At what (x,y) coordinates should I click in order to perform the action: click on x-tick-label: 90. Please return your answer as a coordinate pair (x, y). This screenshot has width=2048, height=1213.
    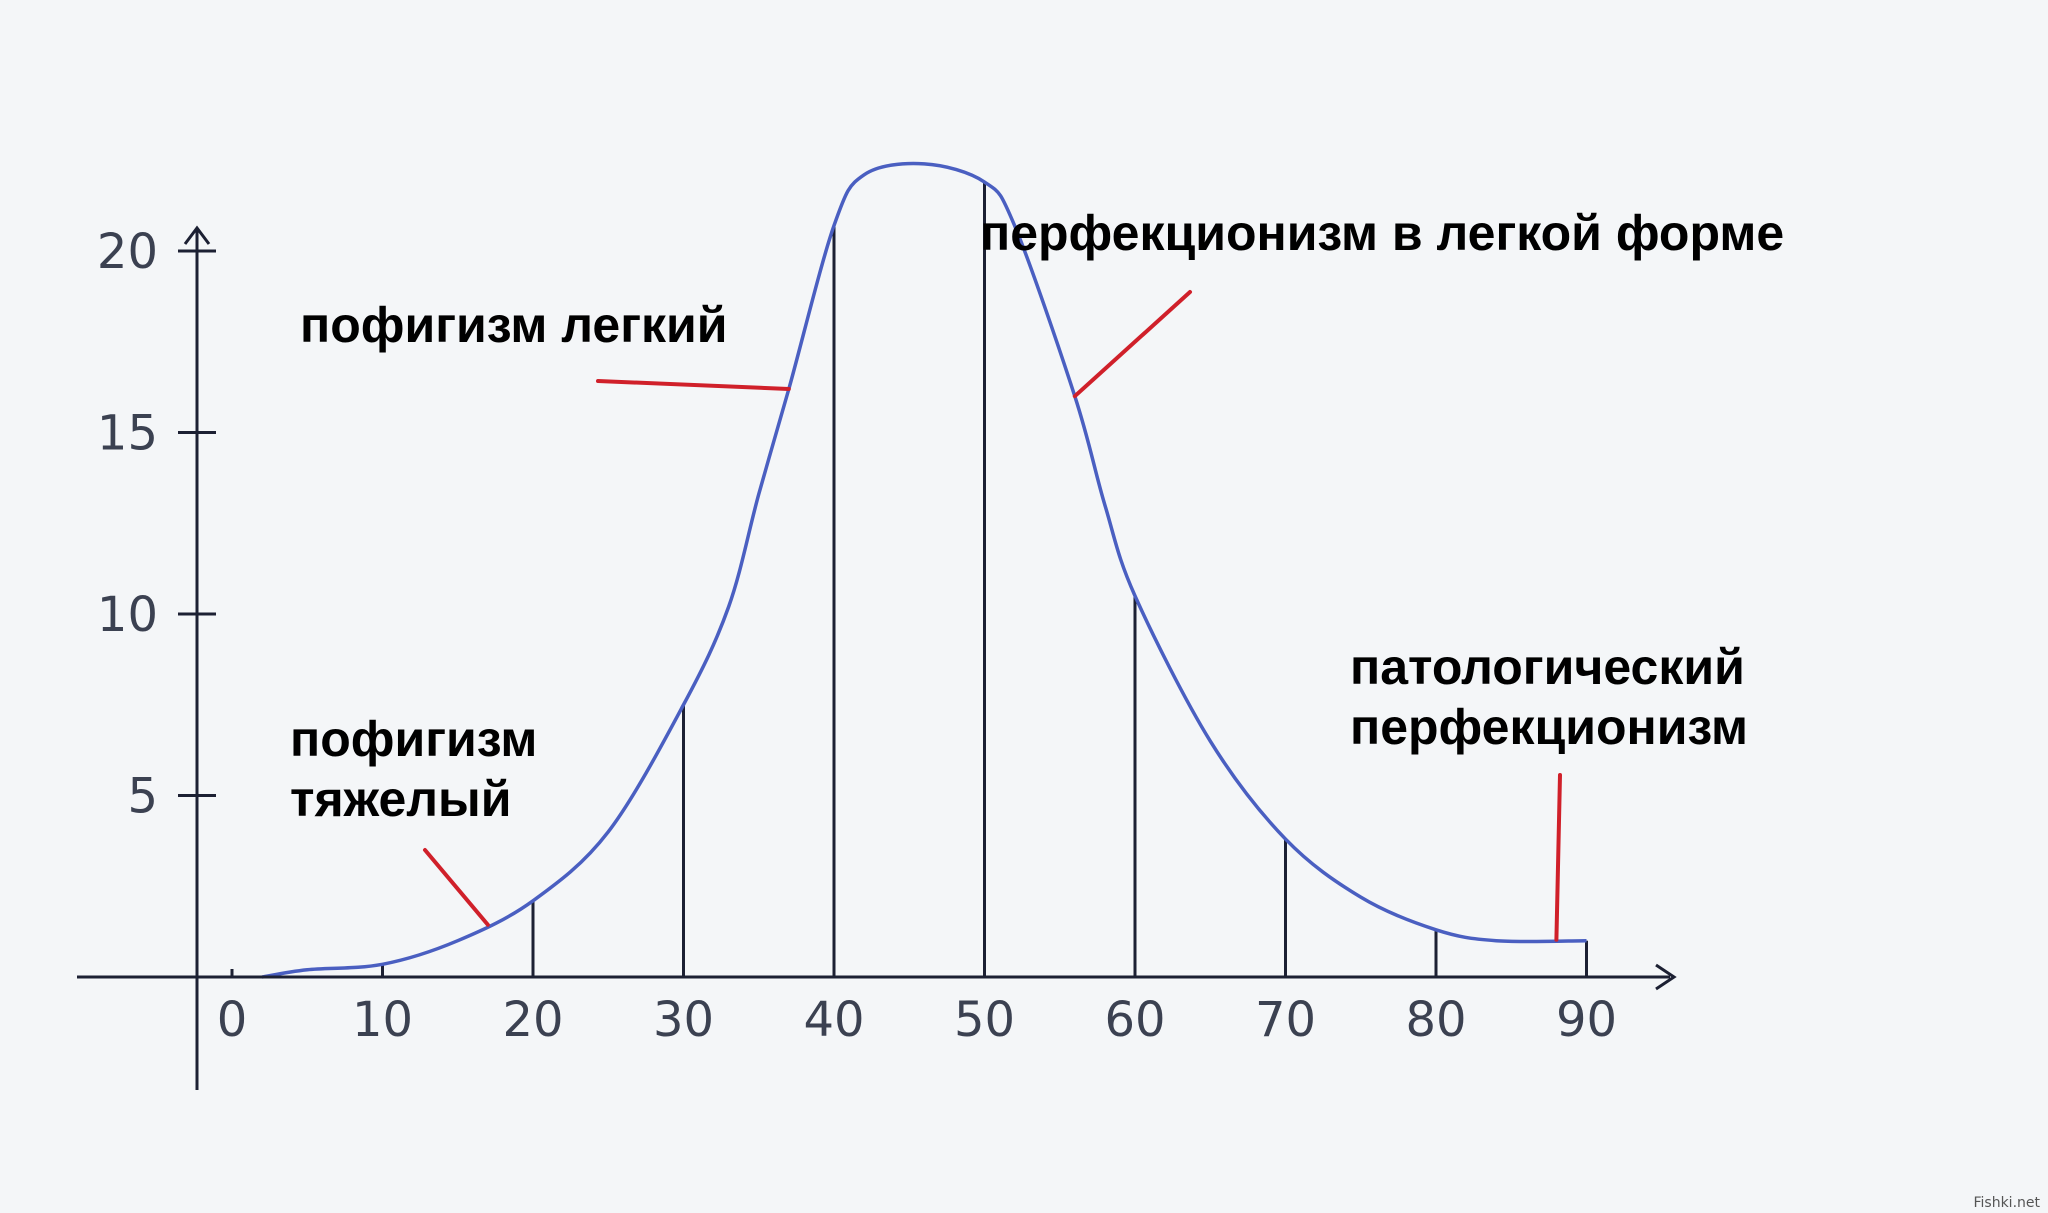
    Looking at the image, I should click on (1586, 1020).